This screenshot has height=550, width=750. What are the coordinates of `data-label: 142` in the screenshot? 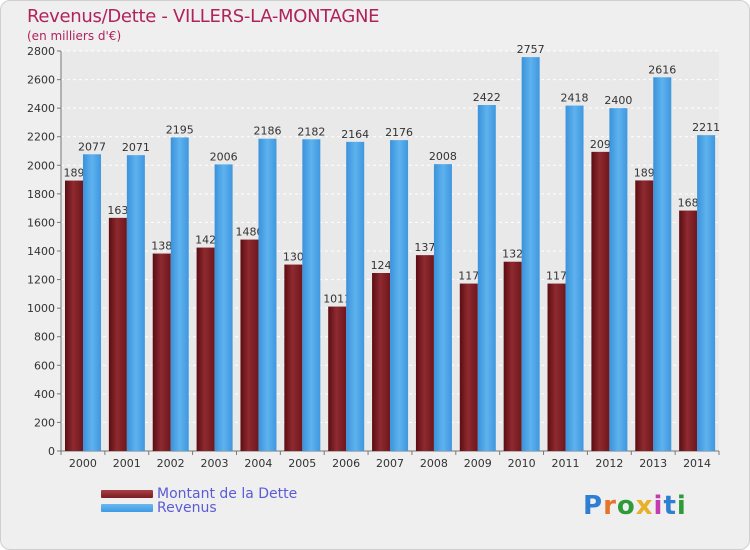 It's located at (205, 240).